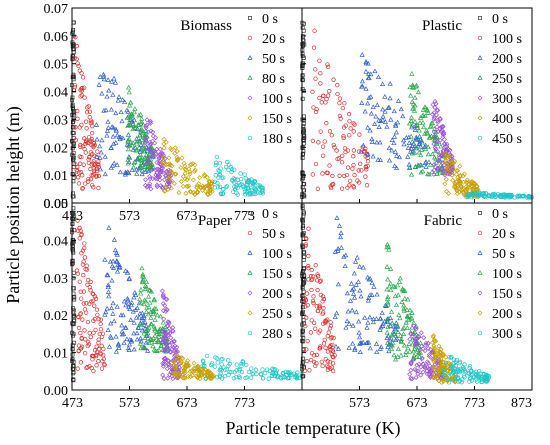 The image size is (550, 445). Describe the element at coordinates (168, 109) in the screenshot. I see `scatter-points` at that location.